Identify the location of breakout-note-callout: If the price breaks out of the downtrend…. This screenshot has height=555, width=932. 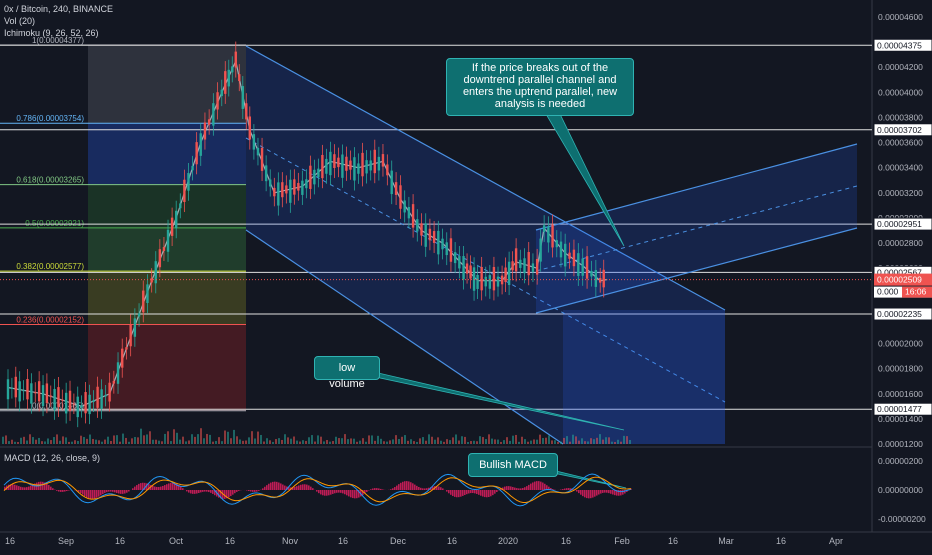
(540, 87).